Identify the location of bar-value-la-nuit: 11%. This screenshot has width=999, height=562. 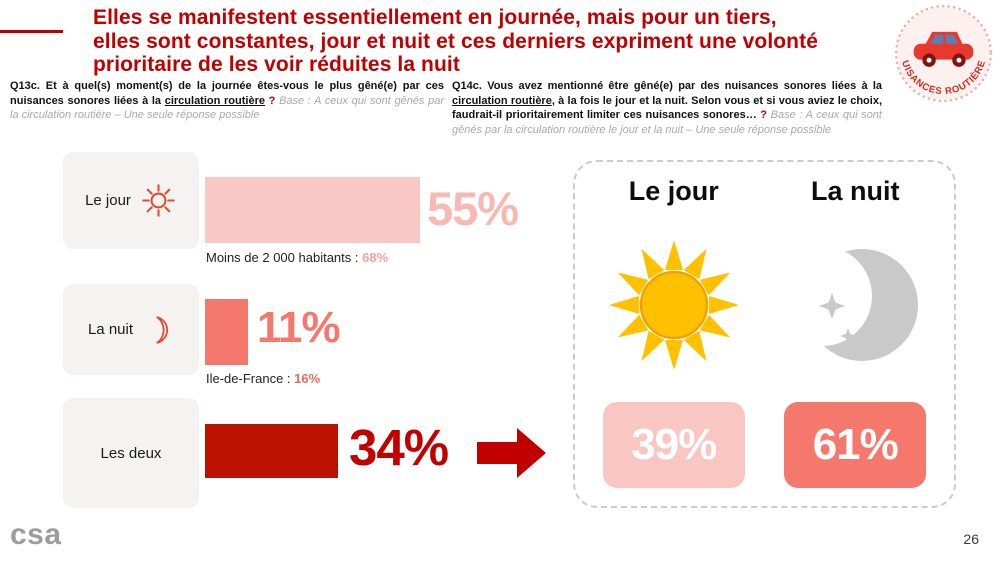
(299, 327).